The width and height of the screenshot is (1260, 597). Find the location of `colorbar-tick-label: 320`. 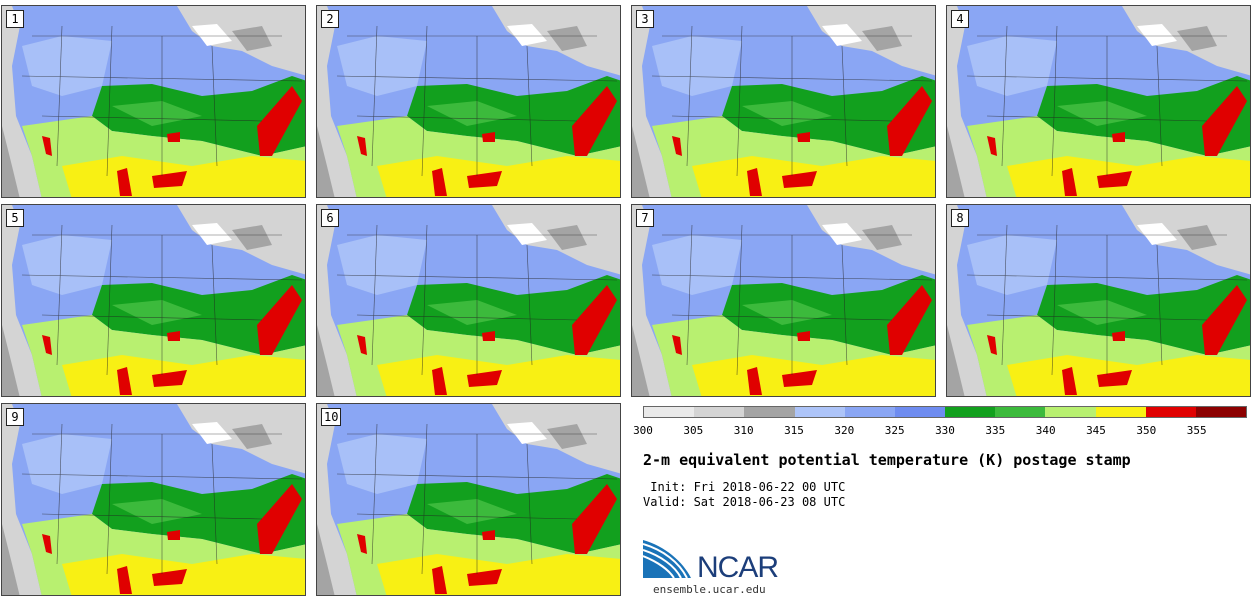

colorbar-tick-label: 320 is located at coordinates (844, 430).